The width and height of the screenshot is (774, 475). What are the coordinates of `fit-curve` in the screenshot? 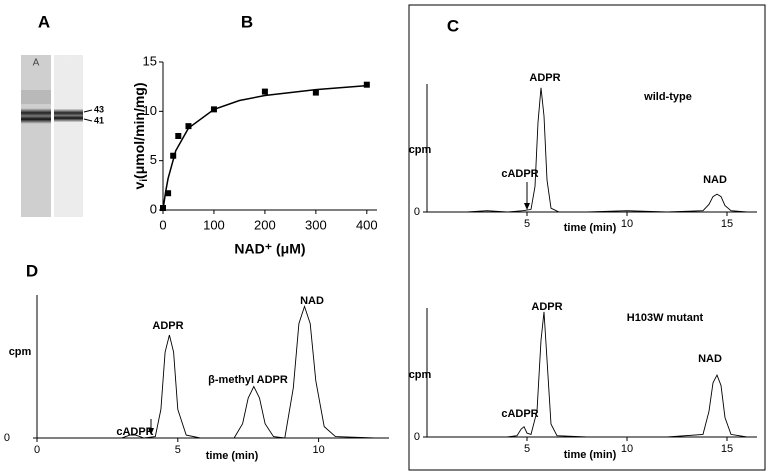 It's located at (264, 147).